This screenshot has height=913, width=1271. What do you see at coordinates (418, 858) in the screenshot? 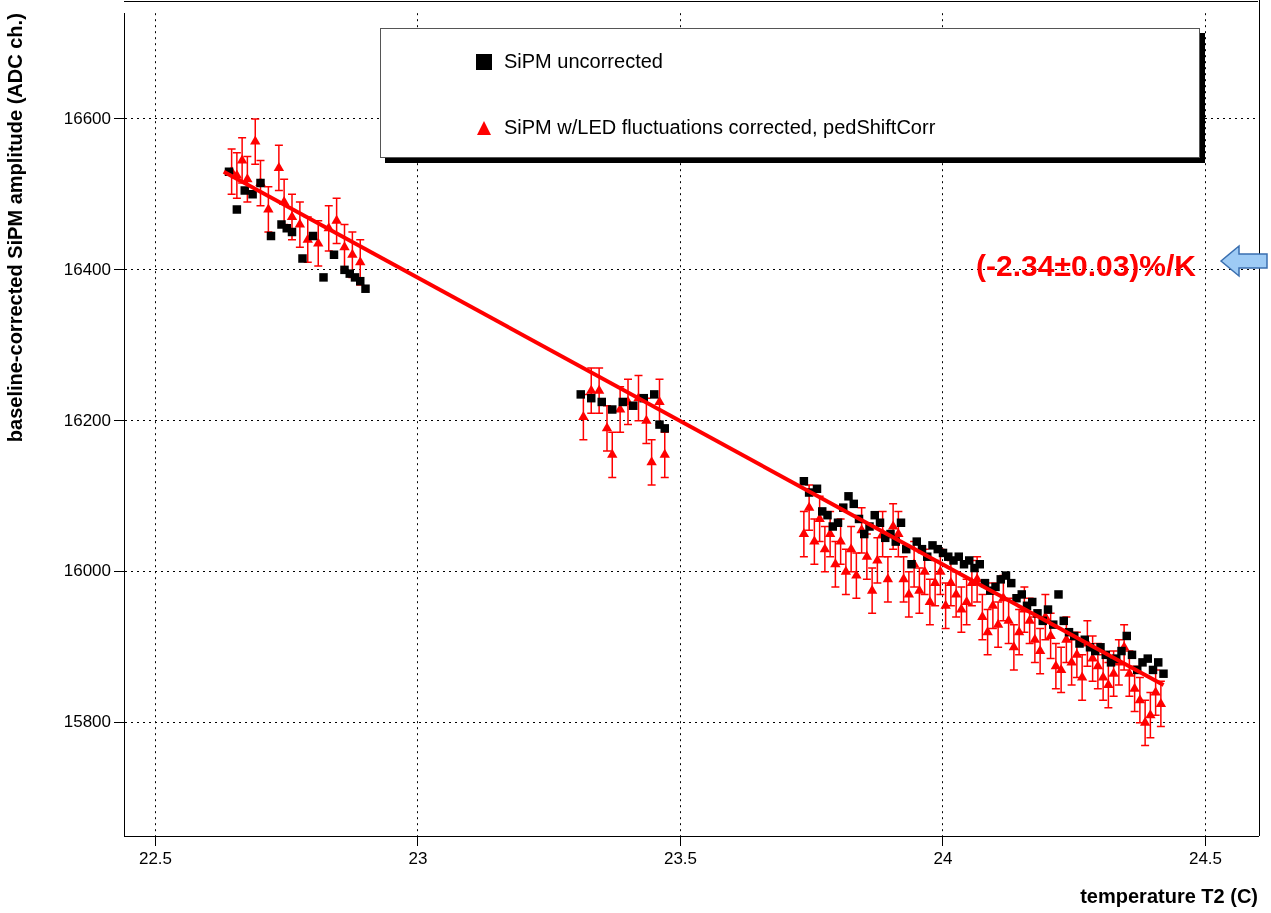
I see `x-tick-label: 23` at bounding box center [418, 858].